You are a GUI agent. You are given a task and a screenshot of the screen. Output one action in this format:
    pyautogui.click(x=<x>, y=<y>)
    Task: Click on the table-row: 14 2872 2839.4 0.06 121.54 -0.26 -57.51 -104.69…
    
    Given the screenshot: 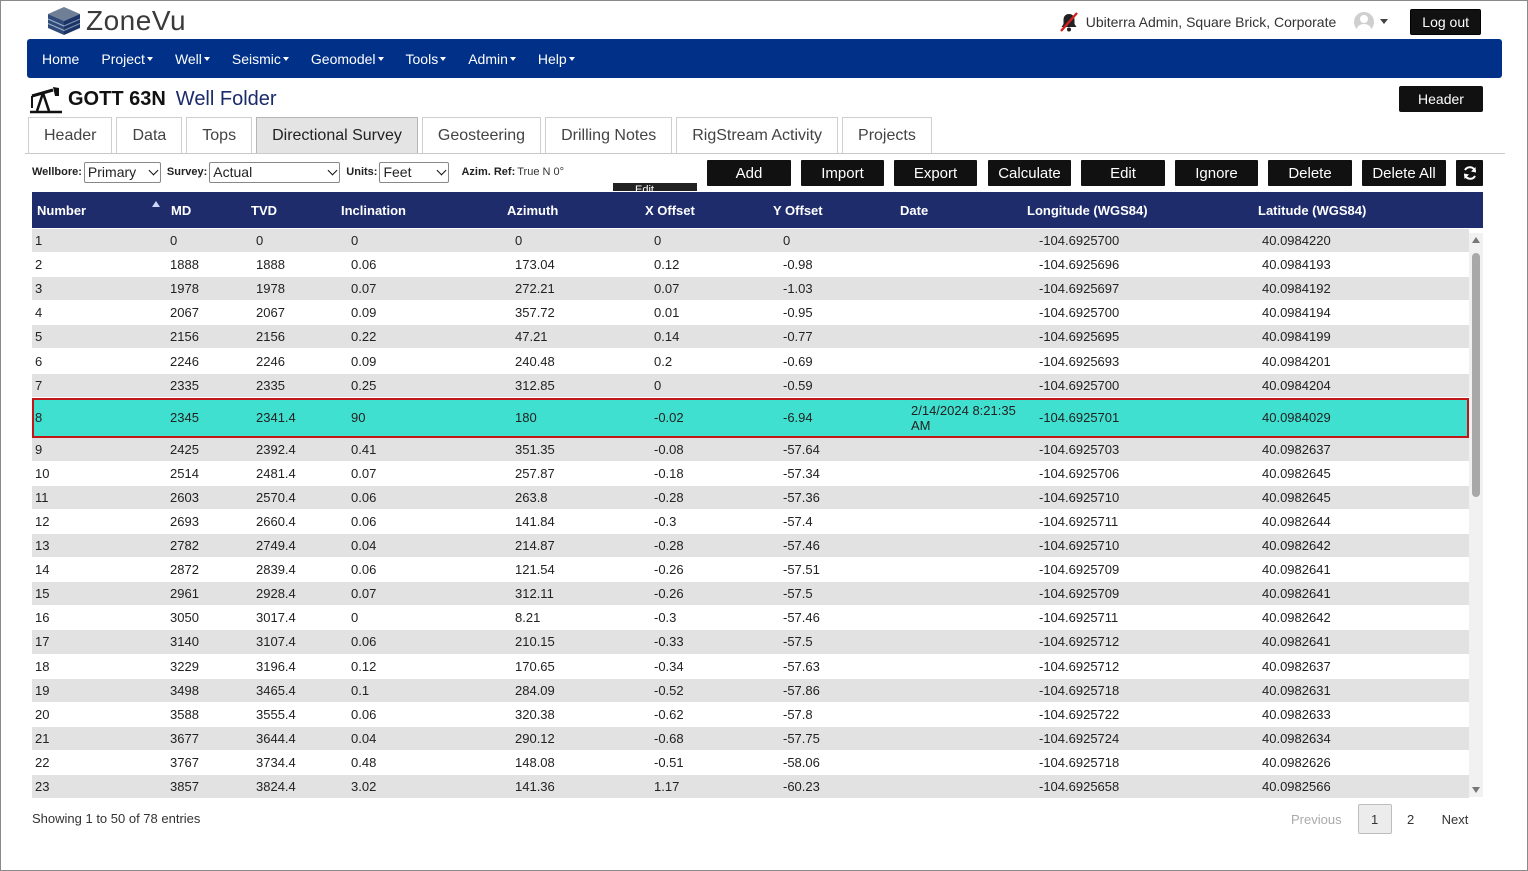 What is the action you would take?
    pyautogui.click(x=750, y=570)
    